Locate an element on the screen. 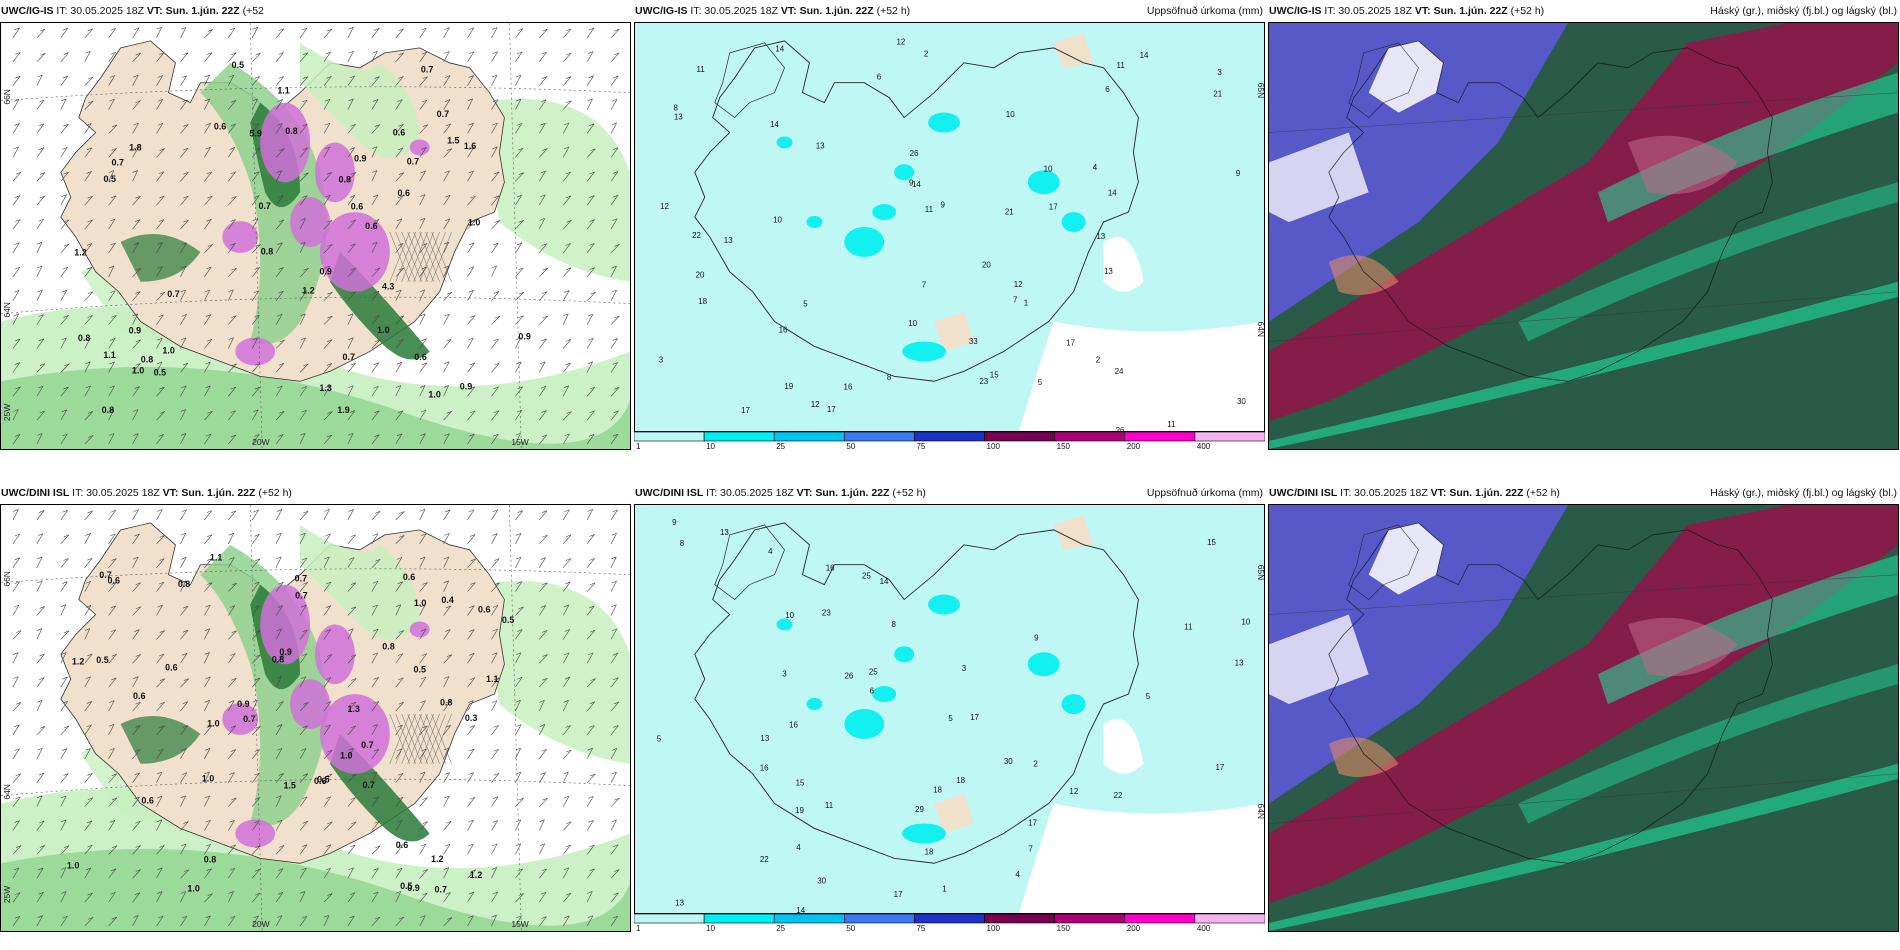 This screenshot has height=950, width=1900. precip-value: 0.3 is located at coordinates (471, 718).